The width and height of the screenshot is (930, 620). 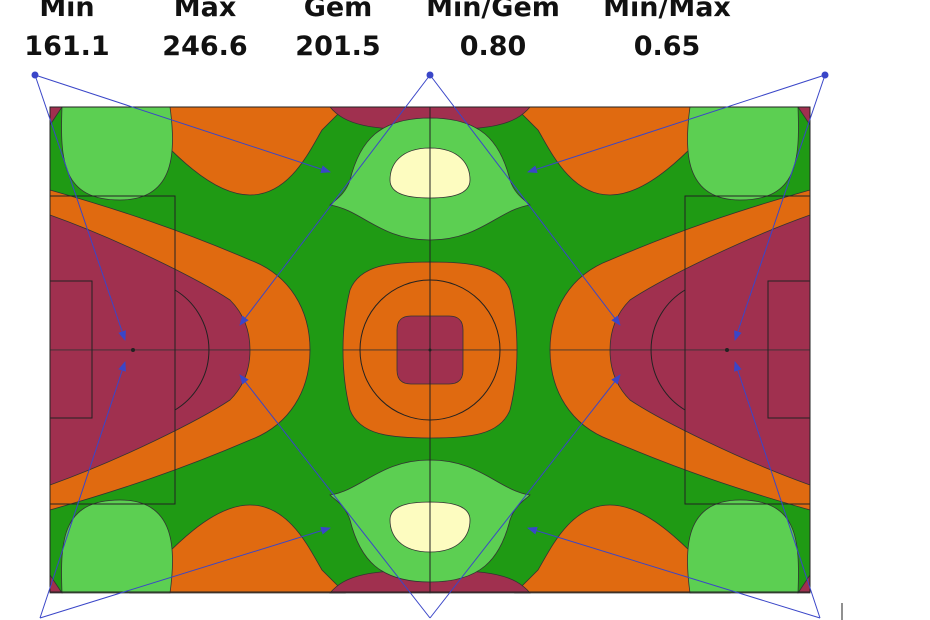 What do you see at coordinates (204, 46) in the screenshot?
I see `stat-value: 246.6` at bounding box center [204, 46].